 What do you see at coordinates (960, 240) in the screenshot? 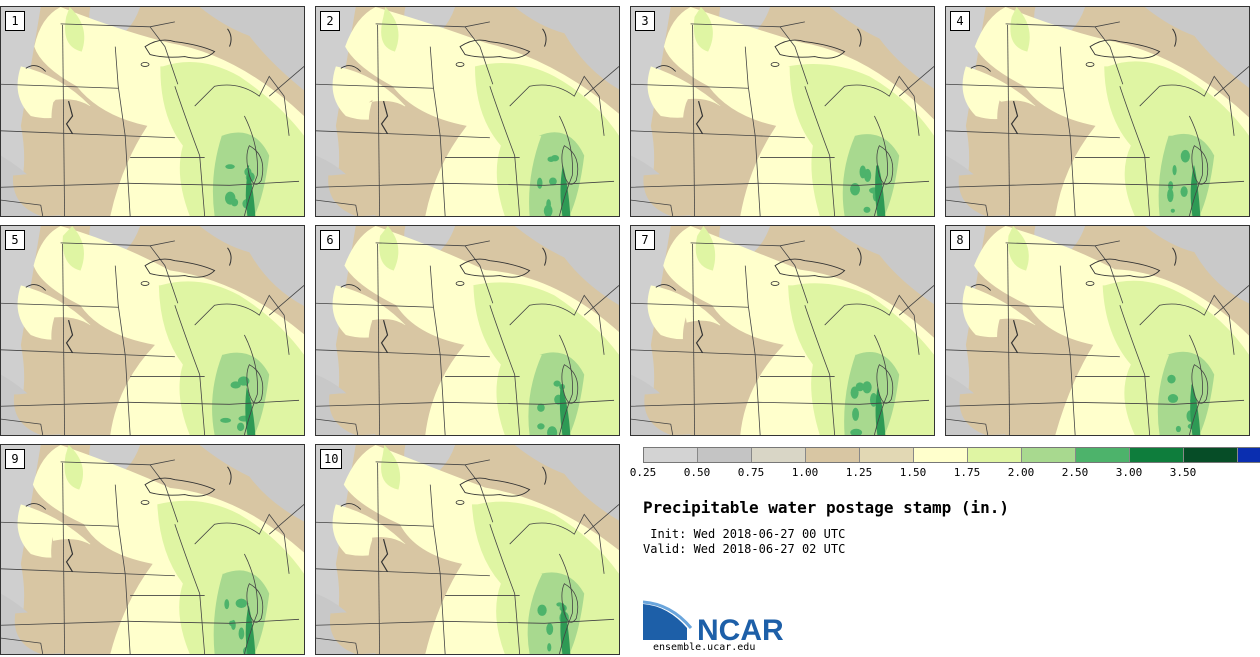
I see `panel-label: 8` at bounding box center [960, 240].